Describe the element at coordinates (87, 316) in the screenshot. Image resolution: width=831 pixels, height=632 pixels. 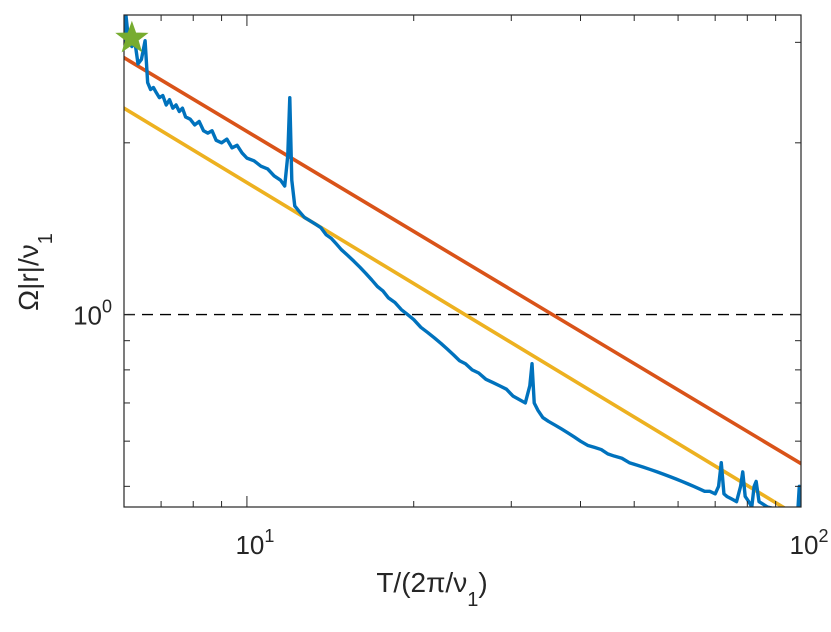
I see `y-tick-label-base: 10` at that location.